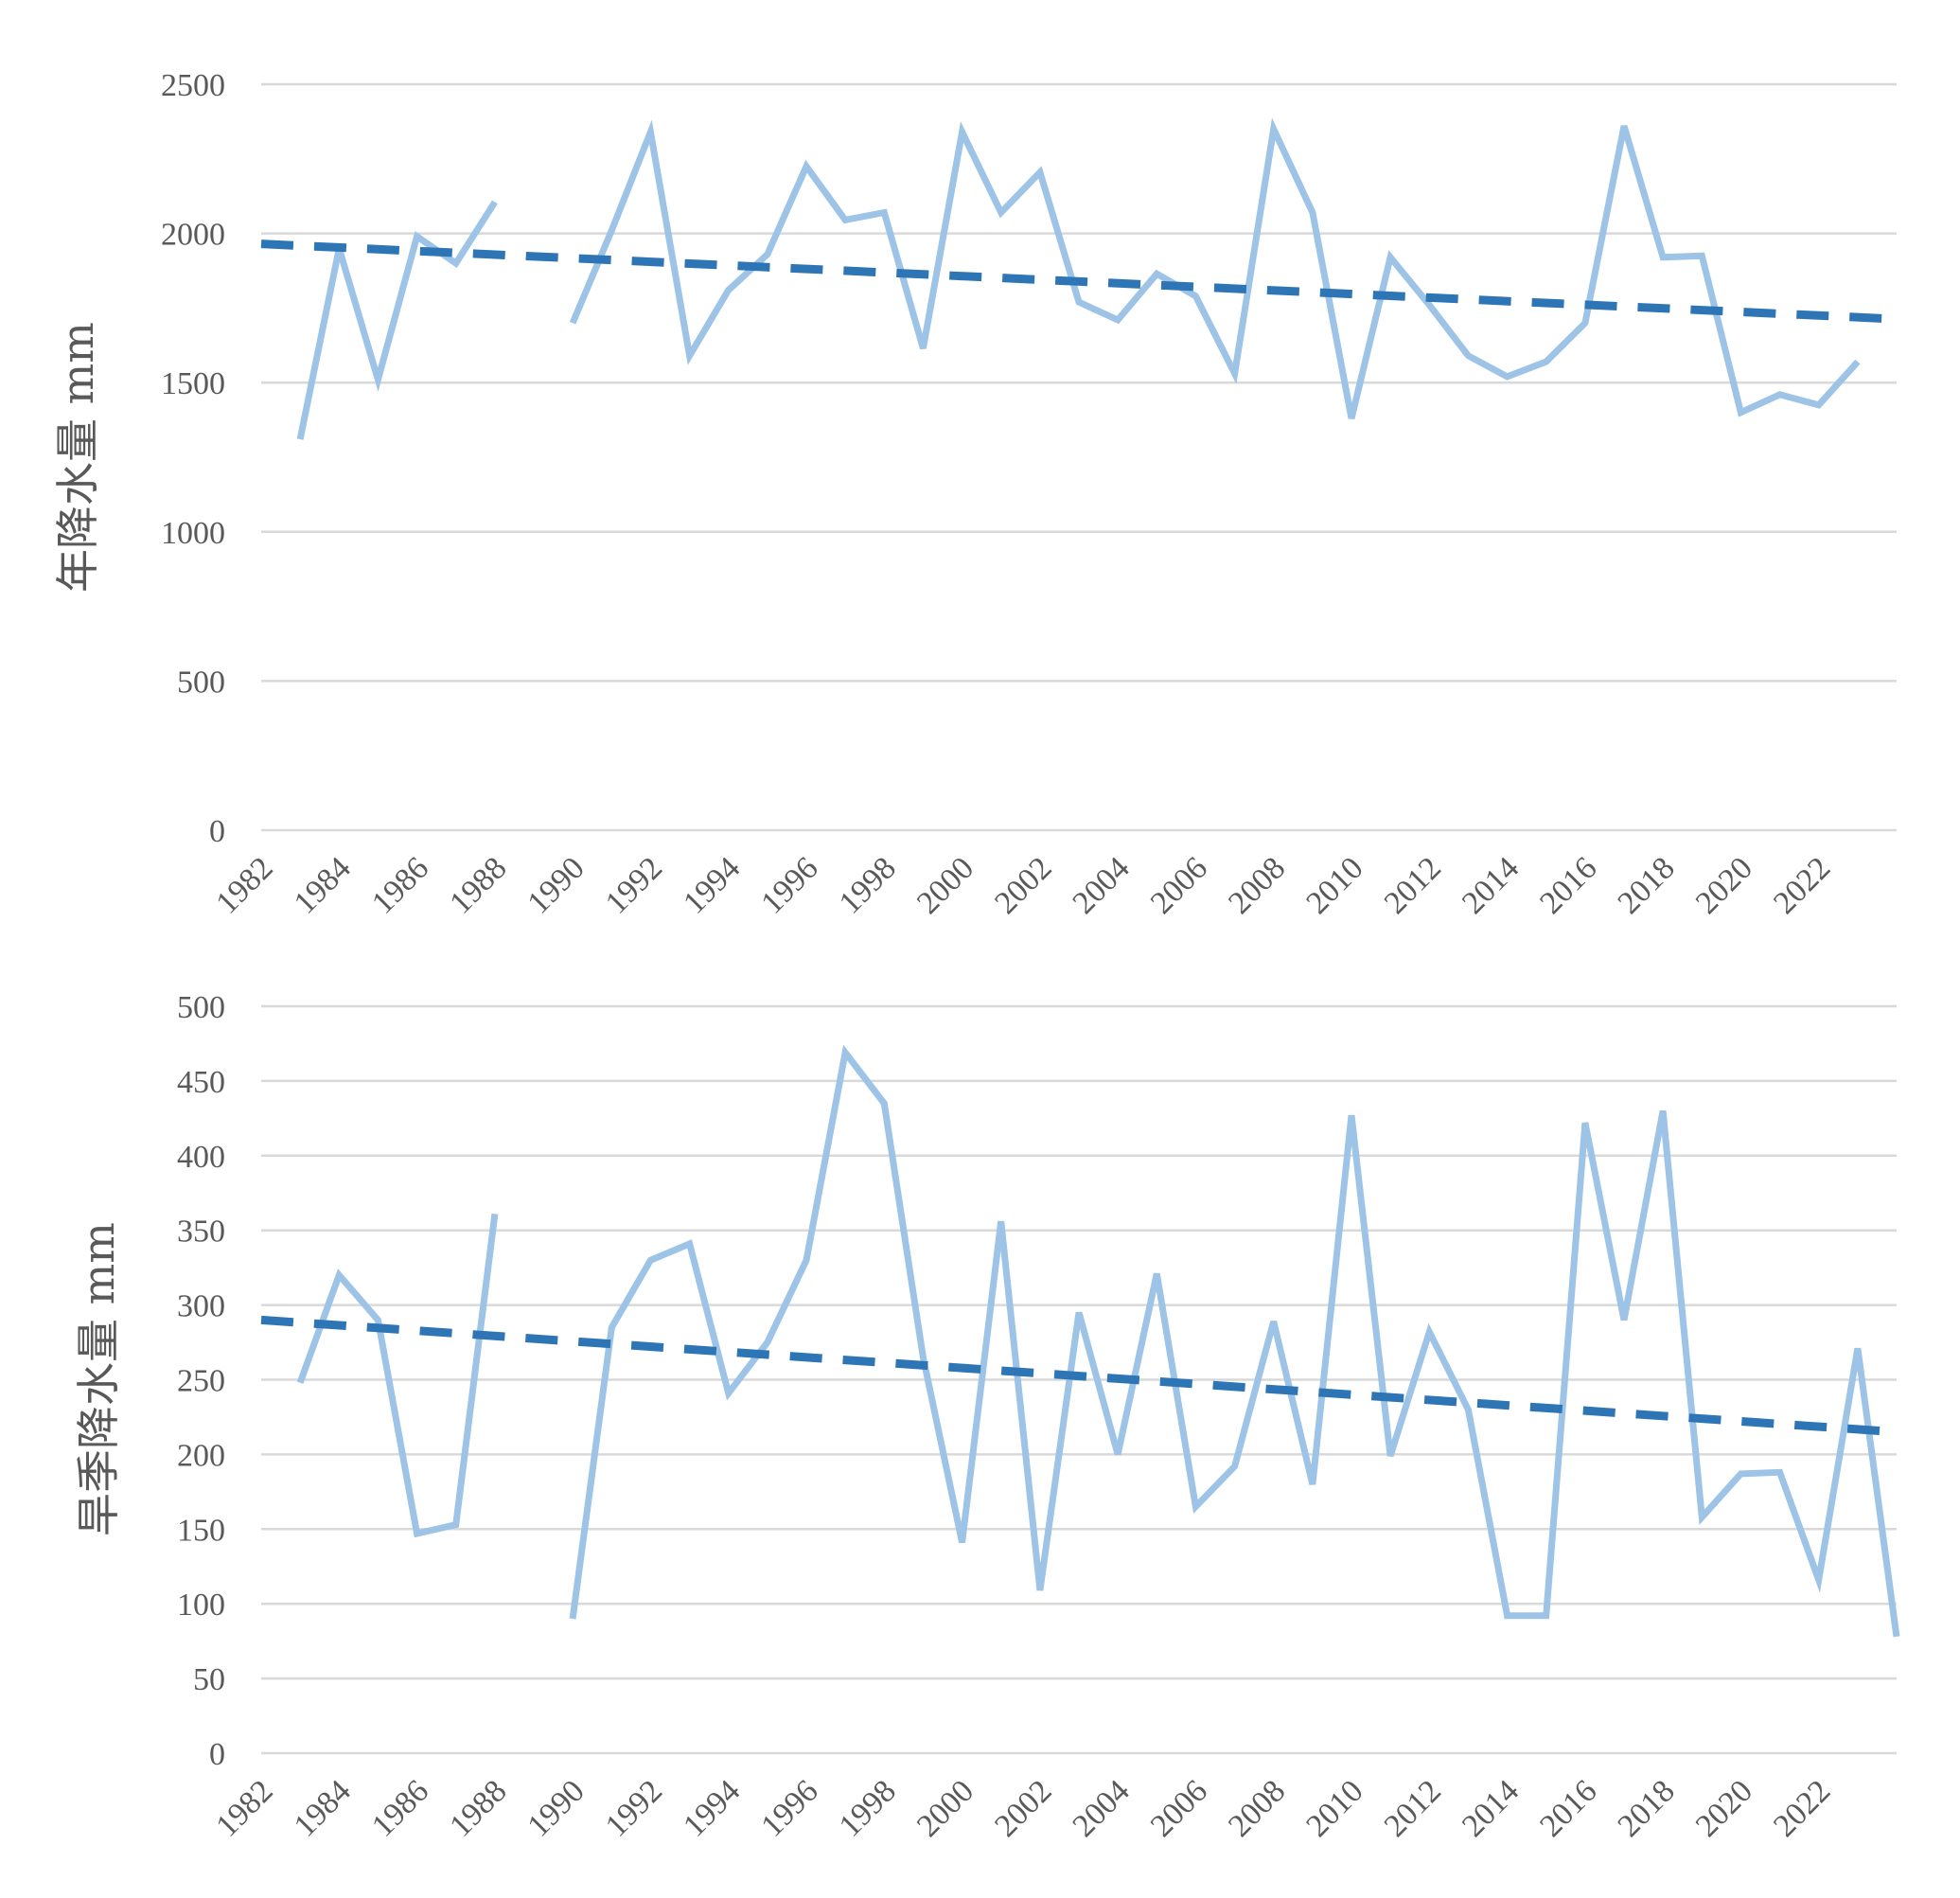  I want to click on y-tick-label: 350, so click(201, 1232).